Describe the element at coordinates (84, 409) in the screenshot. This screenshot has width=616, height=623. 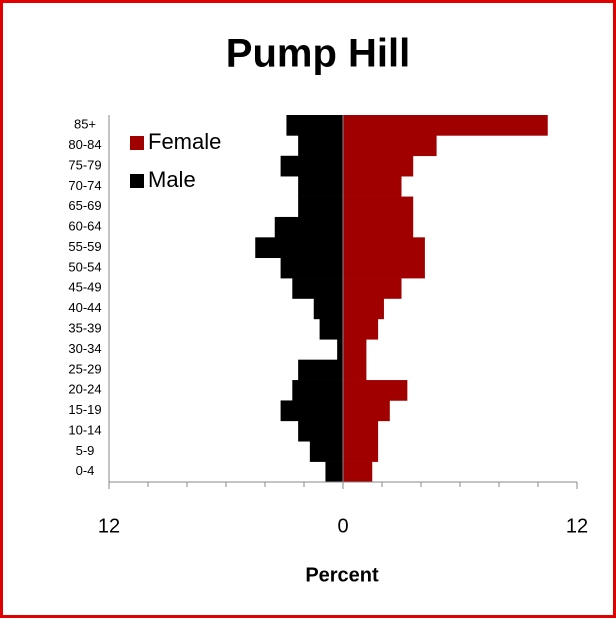
I see `y-tick-label: 15-19` at that location.